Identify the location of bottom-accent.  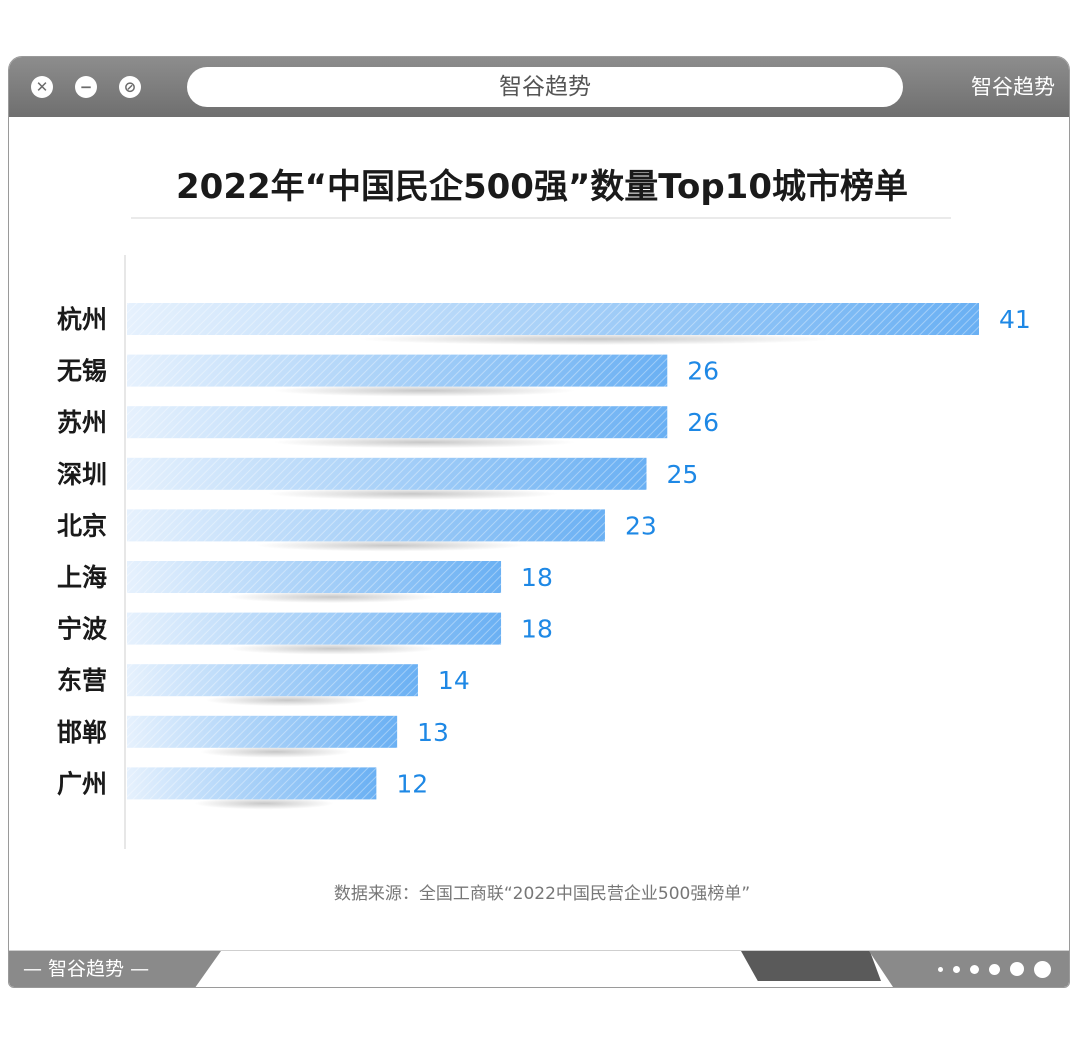
(811, 966).